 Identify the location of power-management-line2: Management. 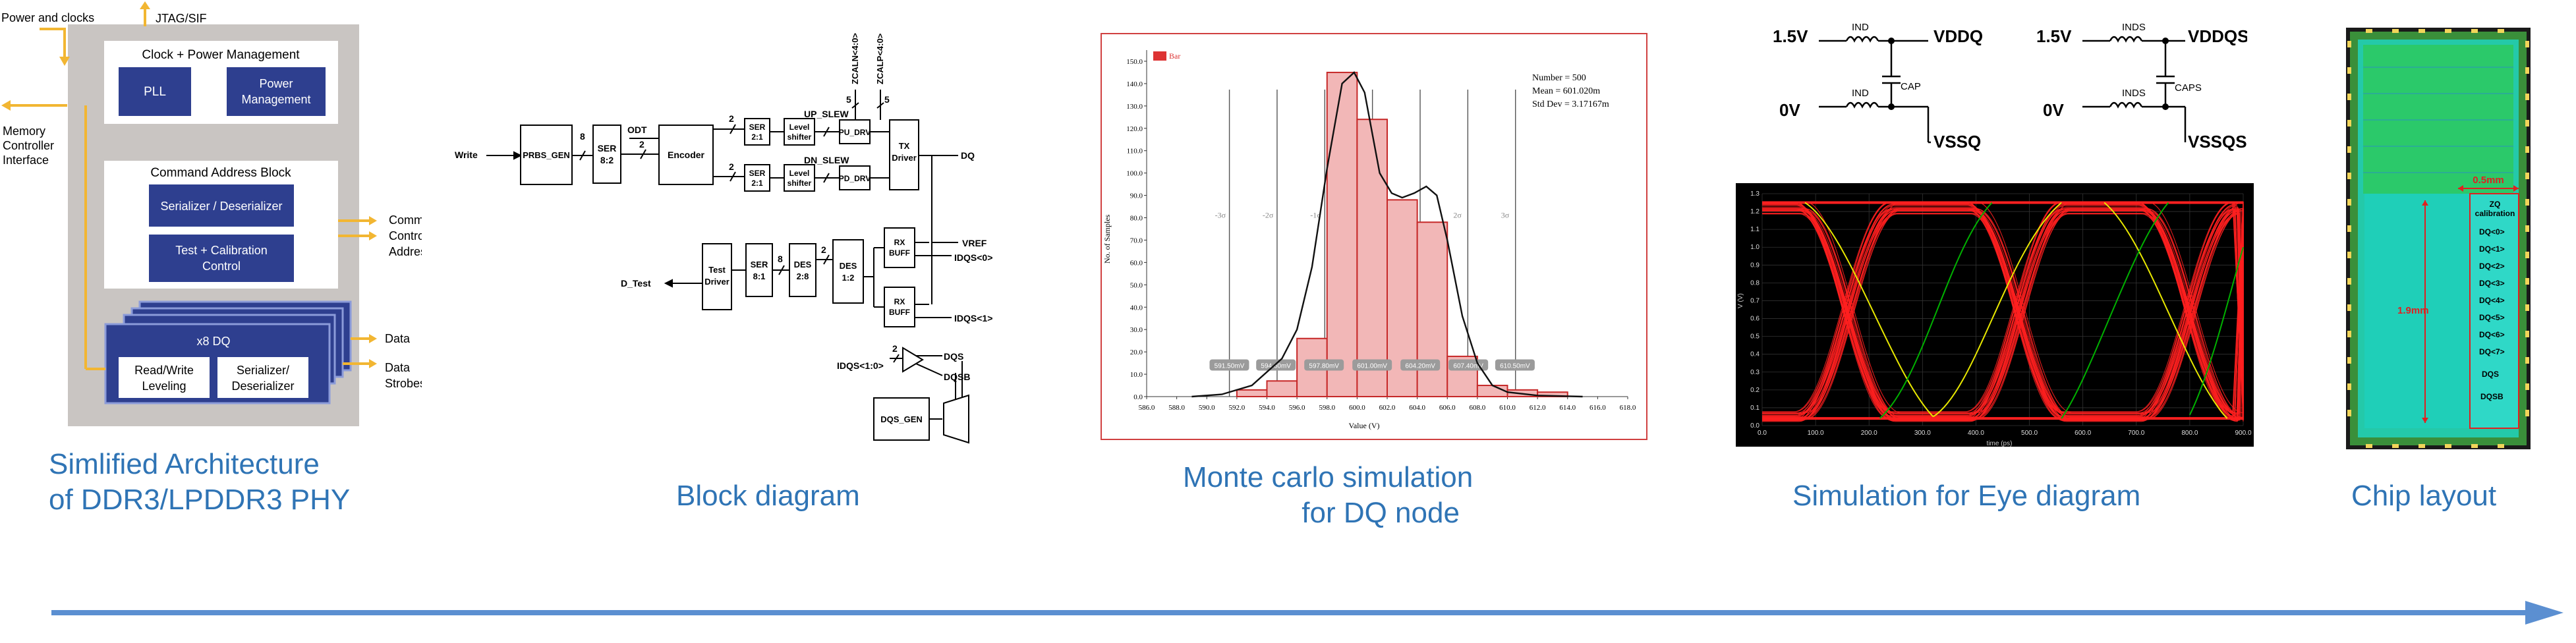
(276, 99).